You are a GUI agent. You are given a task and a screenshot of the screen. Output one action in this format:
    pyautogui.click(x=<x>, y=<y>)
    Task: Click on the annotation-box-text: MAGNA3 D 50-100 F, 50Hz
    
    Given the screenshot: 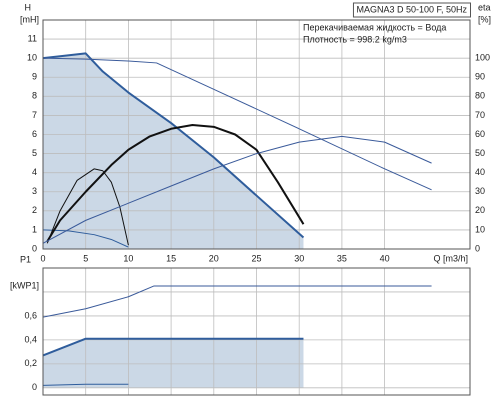 What is the action you would take?
    pyautogui.click(x=411, y=9)
    